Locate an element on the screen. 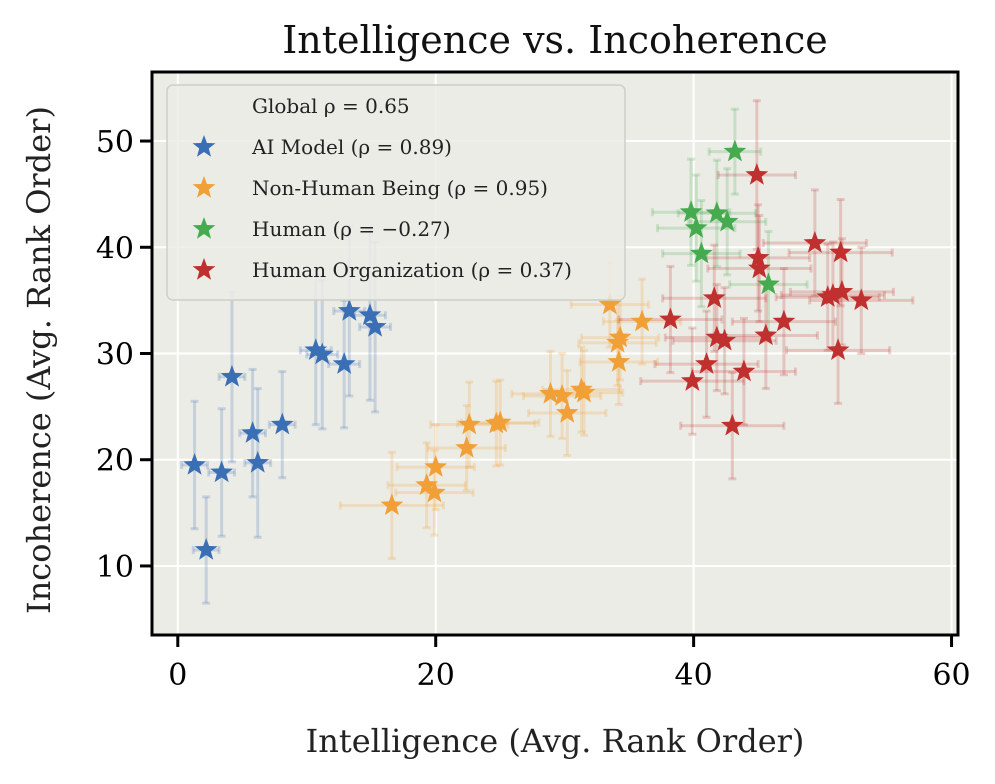 The height and width of the screenshot is (784, 995). legend-box is located at coordinates (396, 192).